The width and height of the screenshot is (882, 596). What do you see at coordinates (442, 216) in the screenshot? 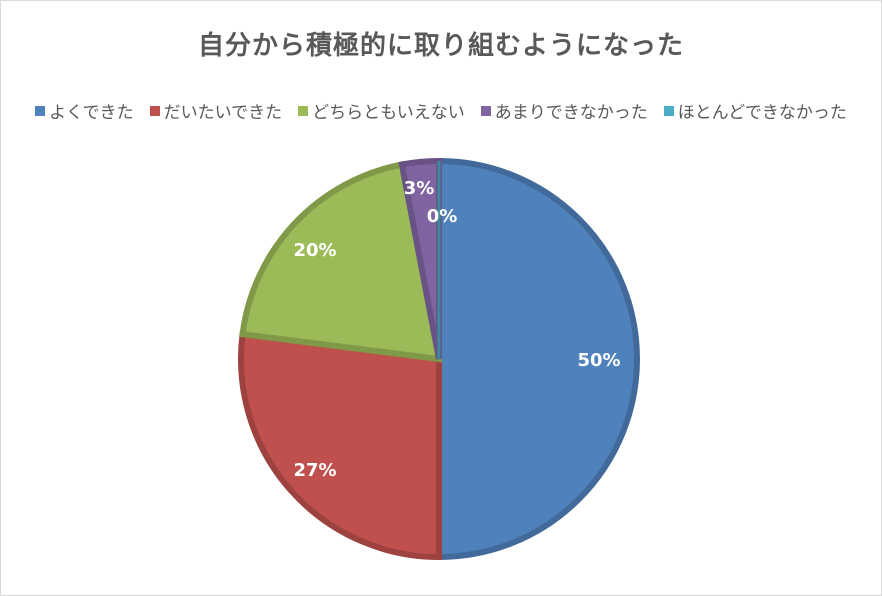
I see `pie-label-4: 0%` at bounding box center [442, 216].